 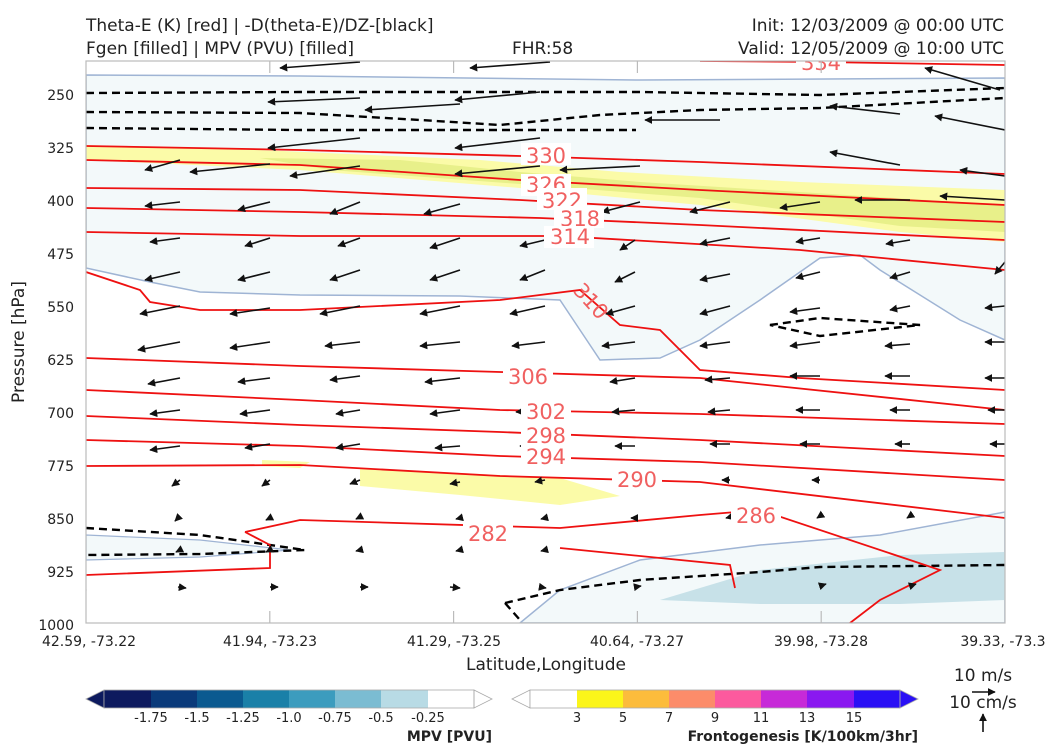 What do you see at coordinates (60, 149) in the screenshot?
I see `y-tick-label: 325` at bounding box center [60, 149].